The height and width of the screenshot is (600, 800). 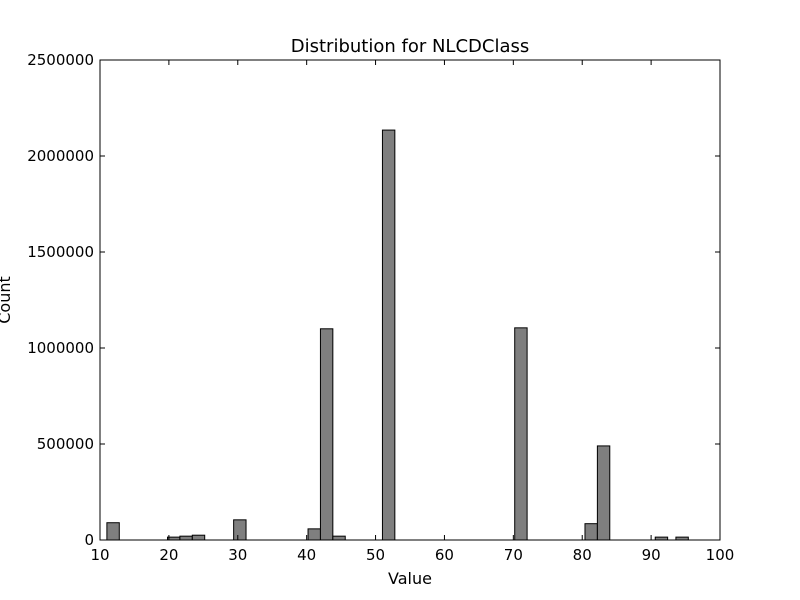 What do you see at coordinates (306, 555) in the screenshot?
I see `x-tick-label: 40` at bounding box center [306, 555].